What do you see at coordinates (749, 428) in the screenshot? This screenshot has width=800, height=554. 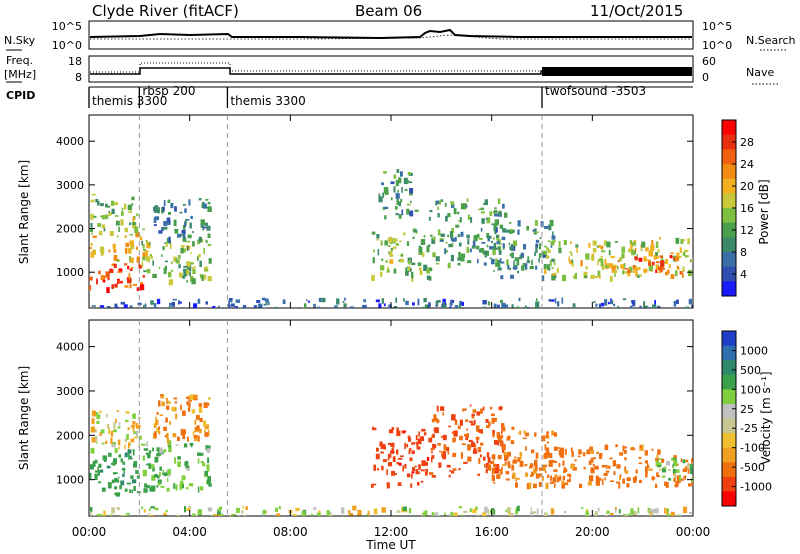 I see `velocity-colorbar-tick-label: -25` at bounding box center [749, 428].